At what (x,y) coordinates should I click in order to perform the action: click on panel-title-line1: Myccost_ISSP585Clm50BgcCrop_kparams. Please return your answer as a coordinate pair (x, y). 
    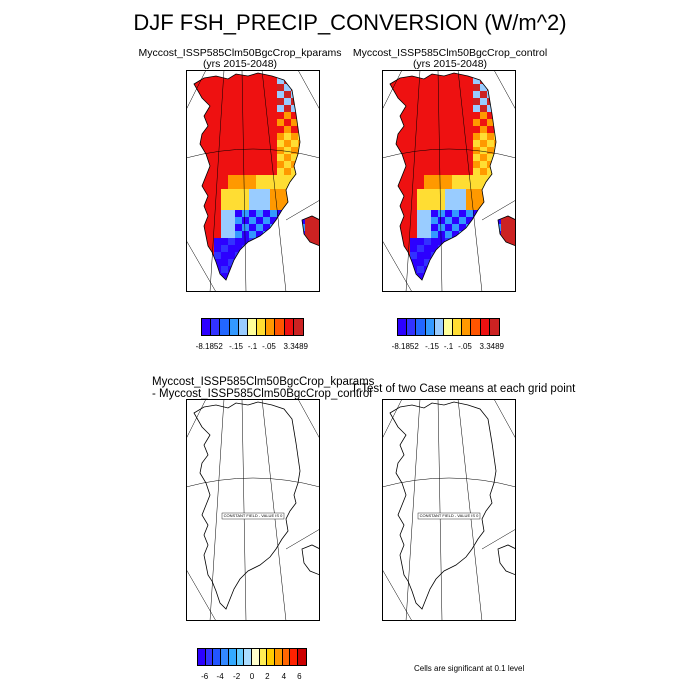
    Looking at the image, I should click on (263, 382).